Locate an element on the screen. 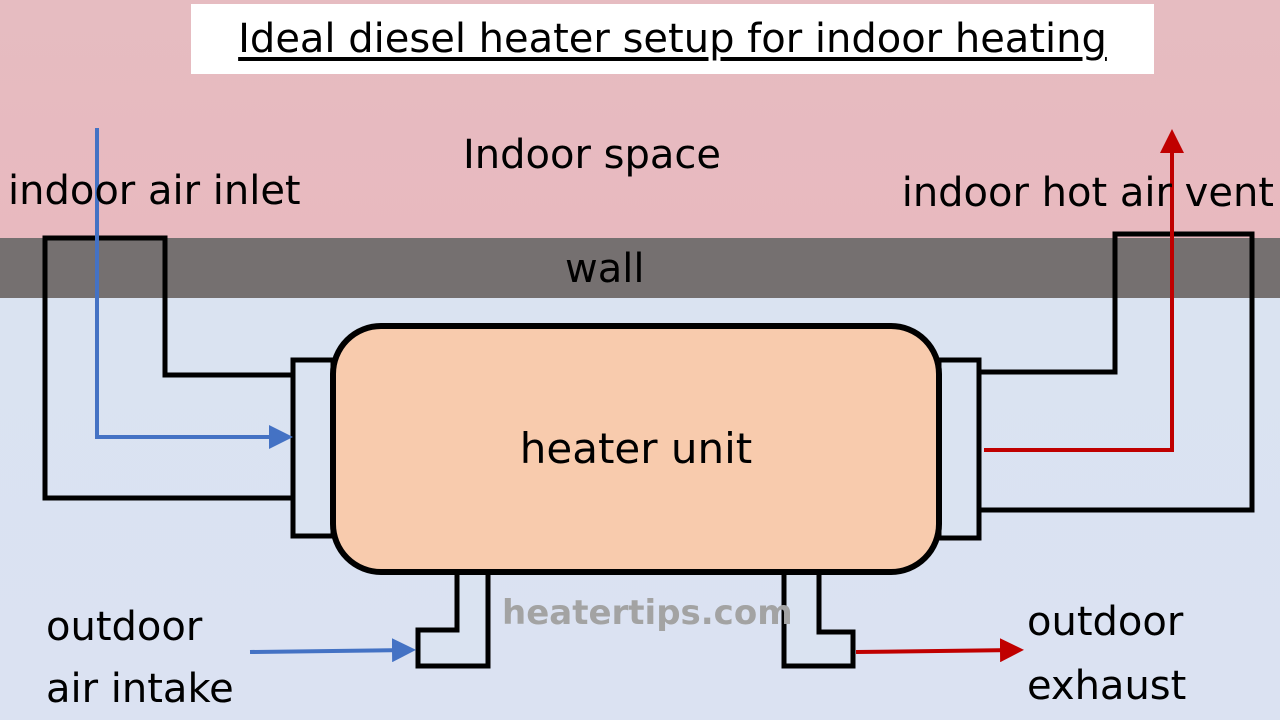  outdoor-exhaust-label: outdoor exhaust is located at coordinates (1106, 654).